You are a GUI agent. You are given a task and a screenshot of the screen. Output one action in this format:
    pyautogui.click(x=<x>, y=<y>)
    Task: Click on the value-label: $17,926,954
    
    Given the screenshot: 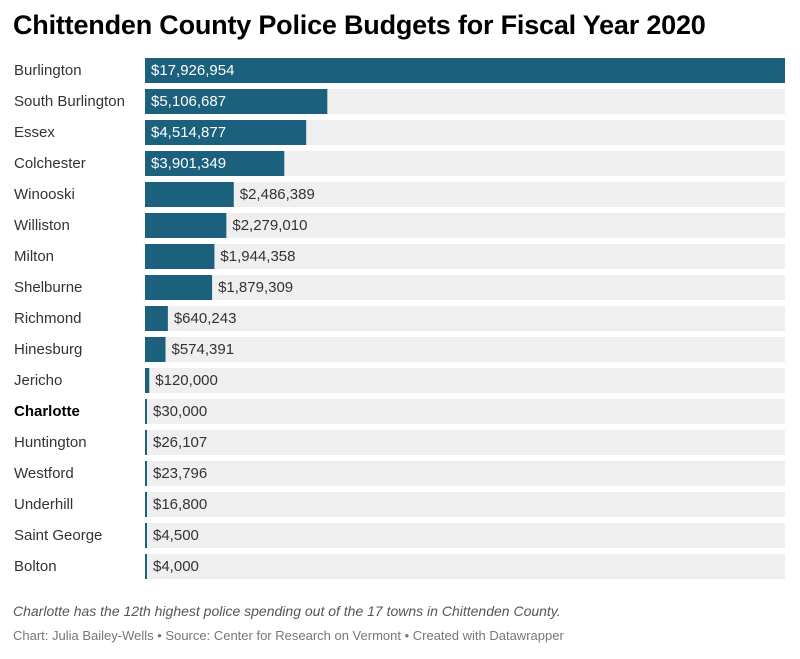 What is the action you would take?
    pyautogui.click(x=192, y=70)
    